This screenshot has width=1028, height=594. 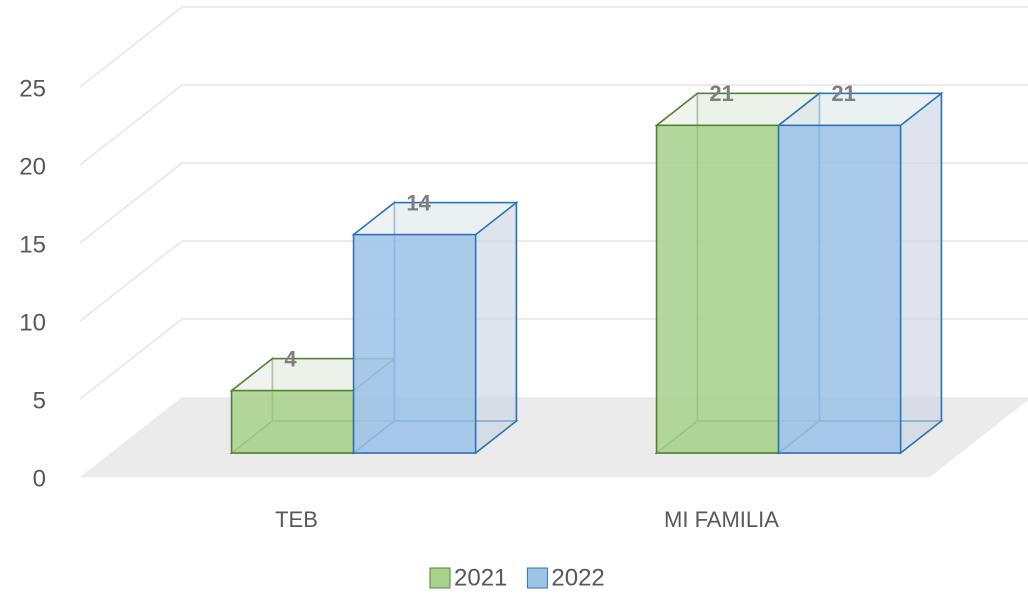 What do you see at coordinates (39, 478) in the screenshot?
I see `y-tick-label: 0` at bounding box center [39, 478].